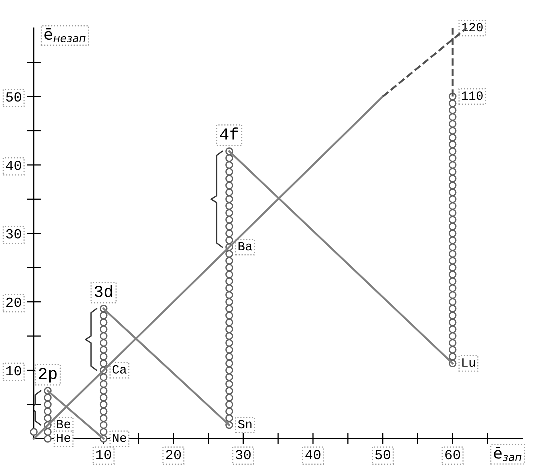  Describe the element at coordinates (245, 424) in the screenshot. I see `annotation: Sn` at that location.